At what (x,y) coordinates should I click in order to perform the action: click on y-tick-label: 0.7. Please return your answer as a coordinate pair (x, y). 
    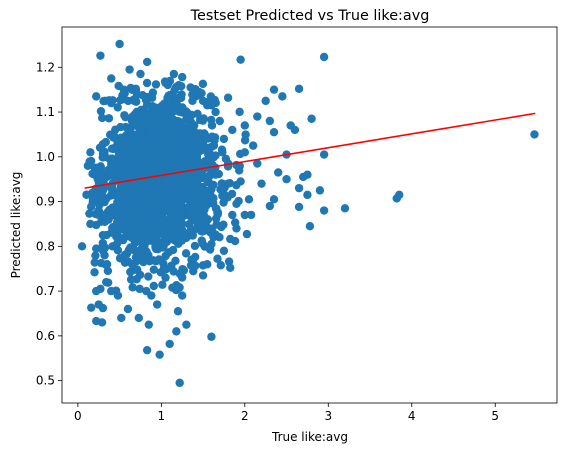
    Looking at the image, I should click on (45, 291).